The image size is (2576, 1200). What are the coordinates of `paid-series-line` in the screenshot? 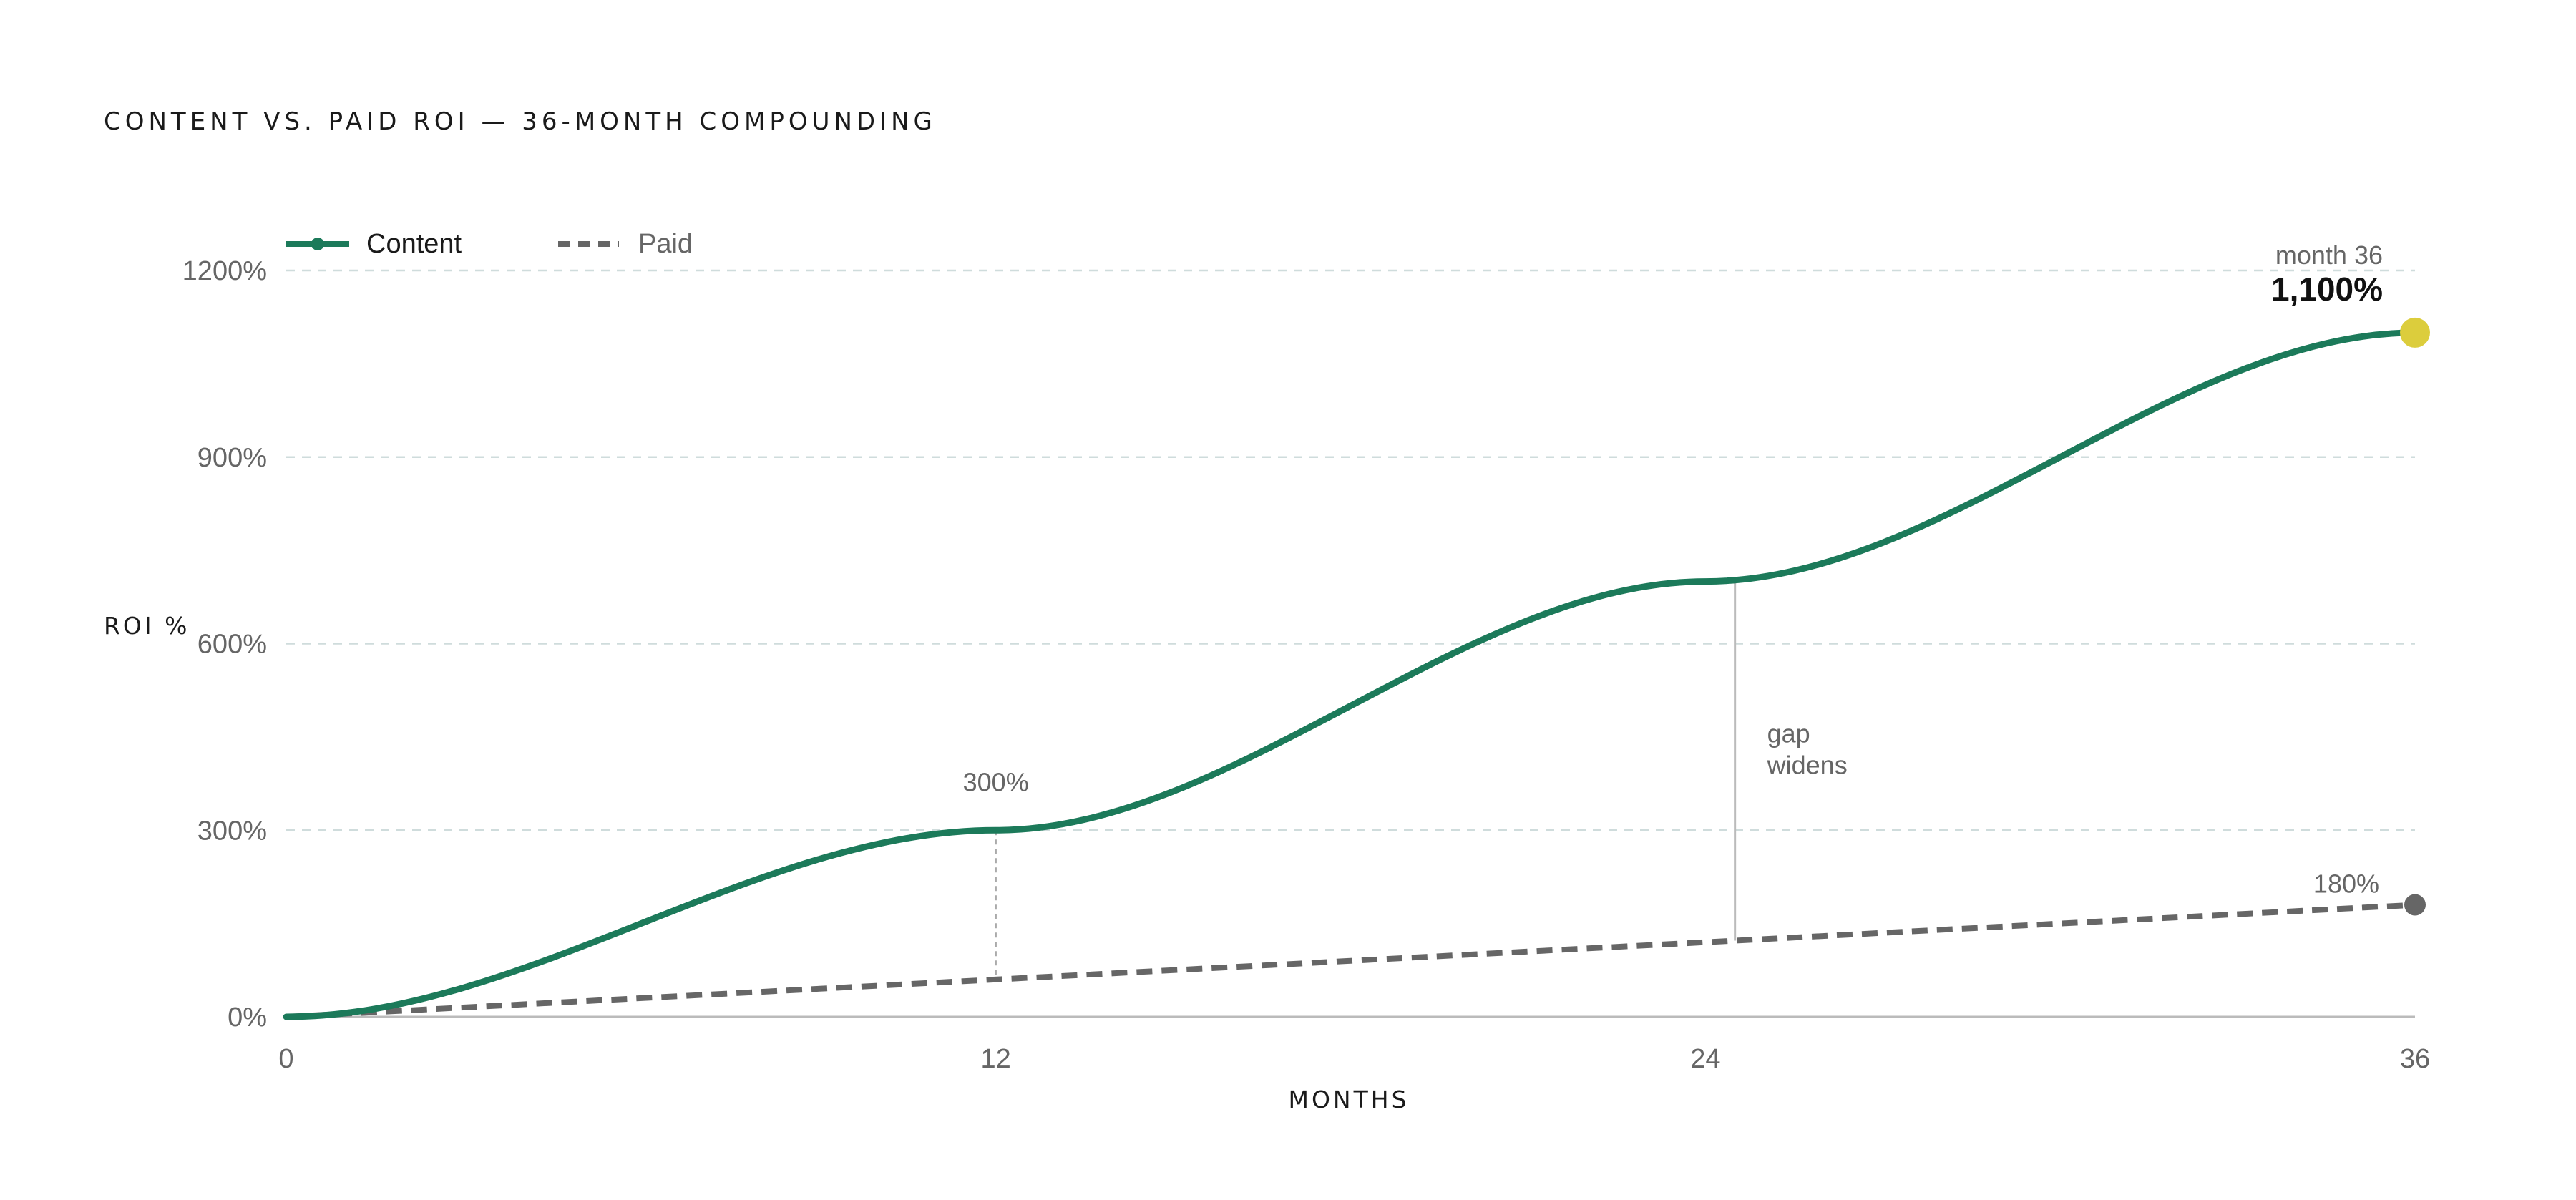 It's located at (1351, 961).